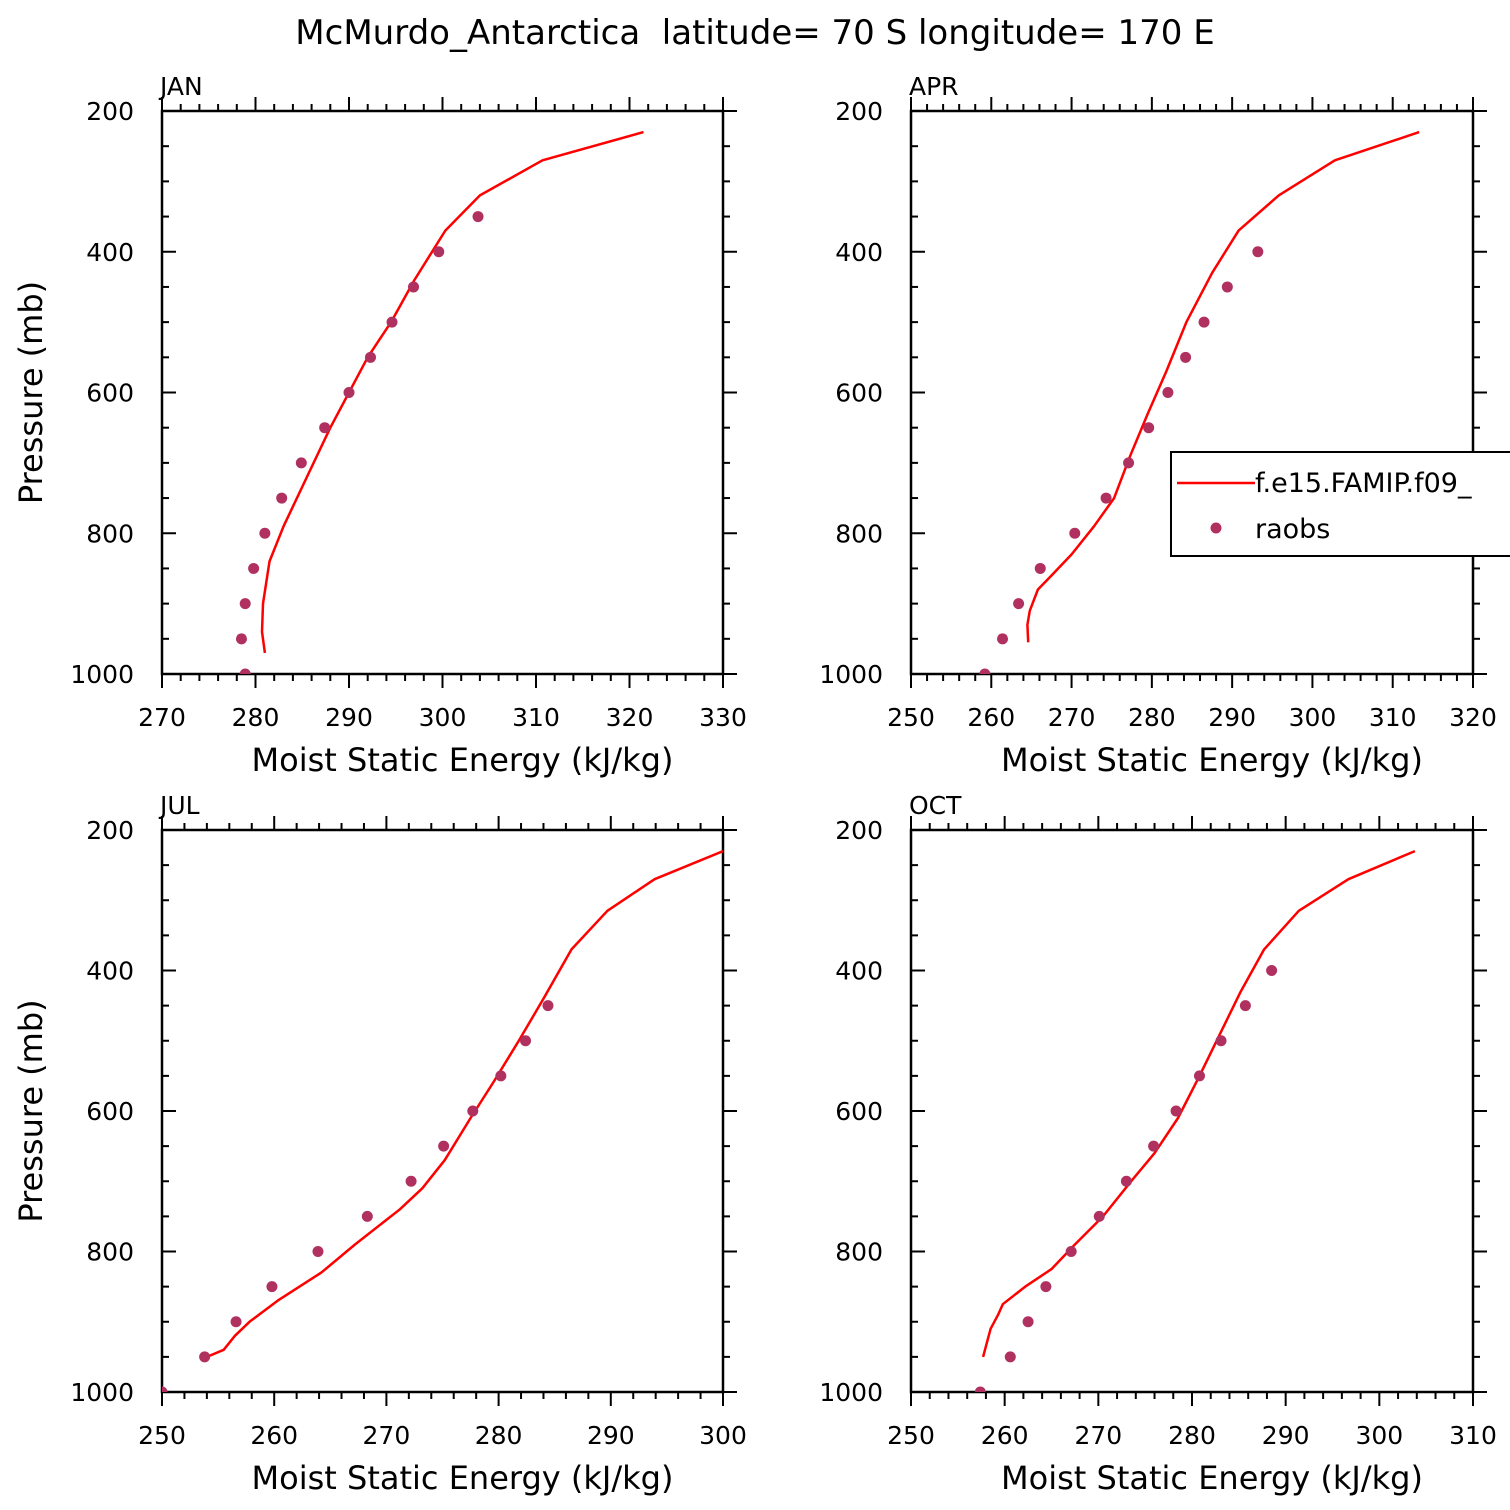 The height and width of the screenshot is (1510, 1510). Describe the element at coordinates (180, 86) in the screenshot. I see `panel-label: JAN` at that location.